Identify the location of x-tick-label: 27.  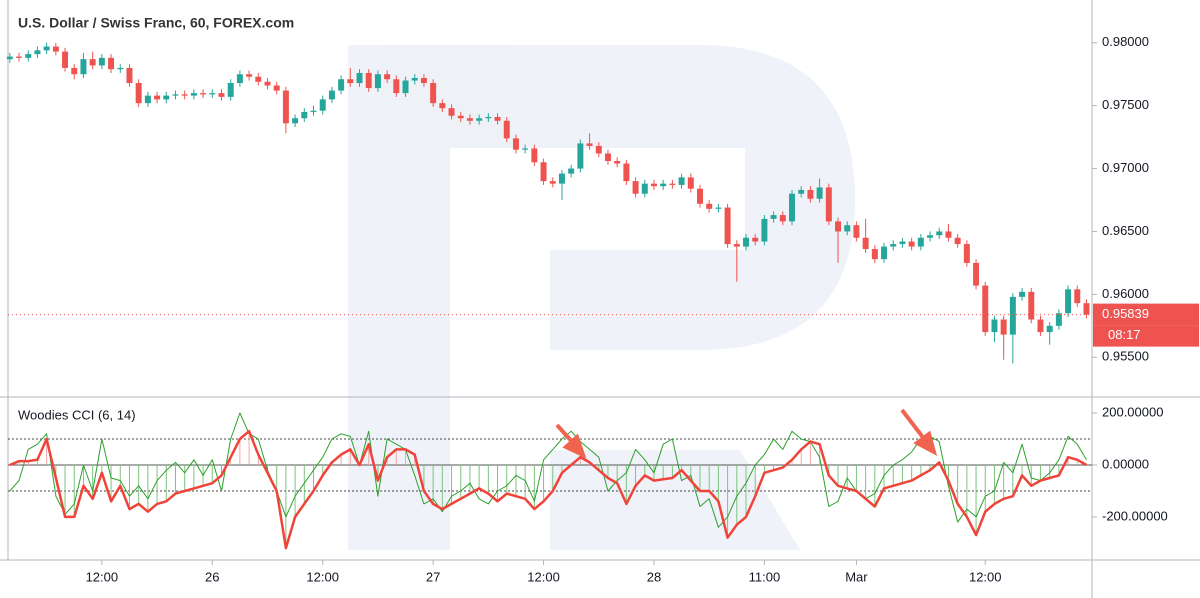
(433, 576).